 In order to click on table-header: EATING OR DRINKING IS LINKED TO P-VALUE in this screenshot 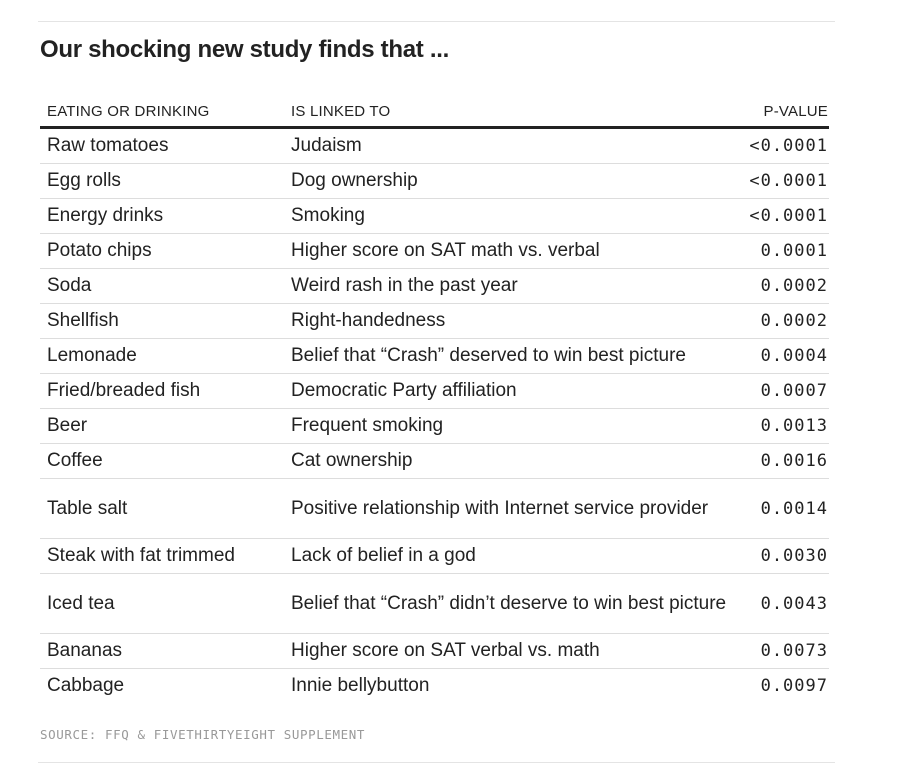, I will do `click(434, 113)`.